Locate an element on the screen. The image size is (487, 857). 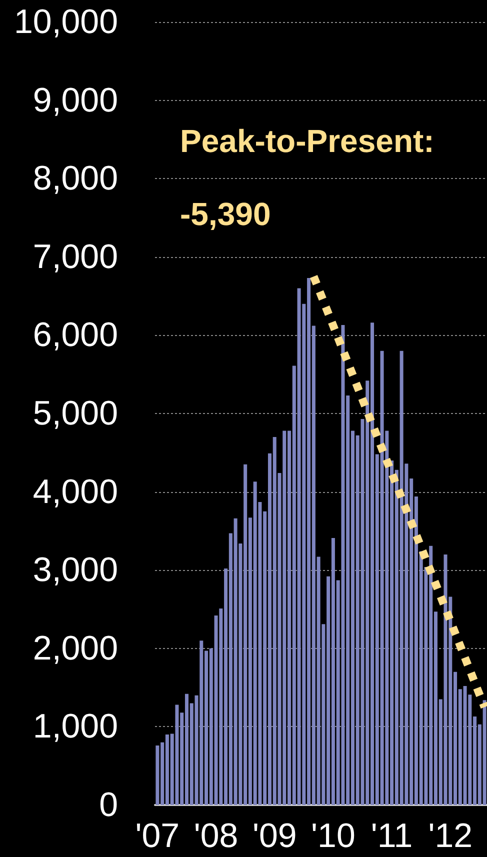
y-tick-label: 10,000 is located at coordinates (66, 22).